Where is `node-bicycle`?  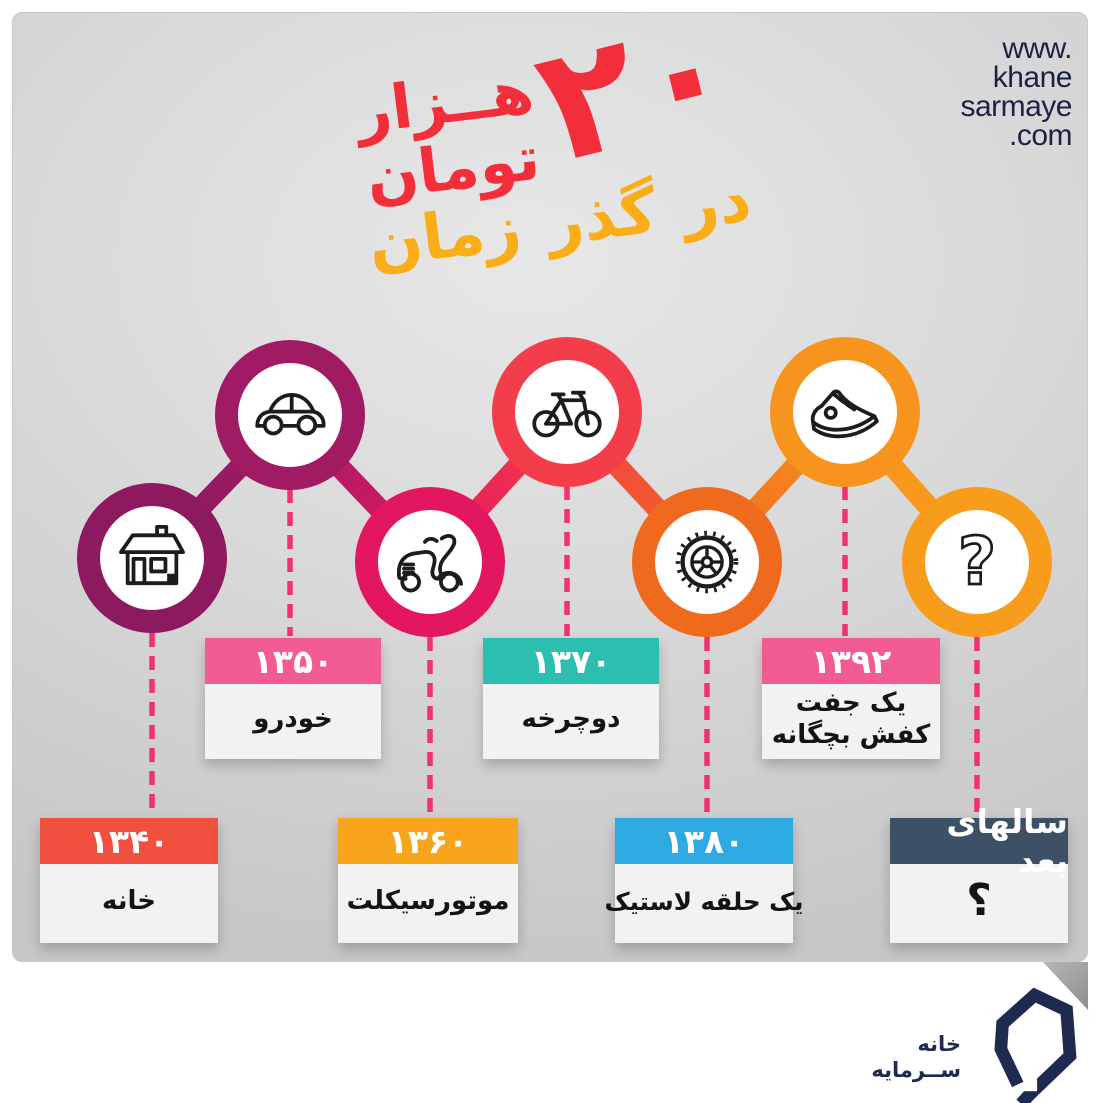
node-bicycle is located at coordinates (567, 412).